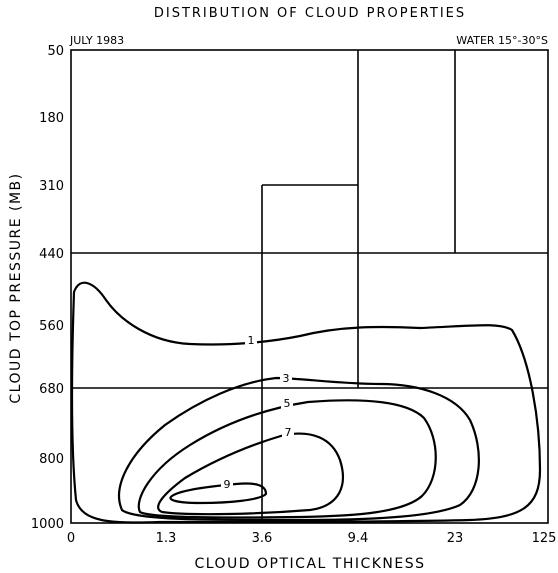  Describe the element at coordinates (55, 51) in the screenshot. I see `y-tick-50: 50` at that location.